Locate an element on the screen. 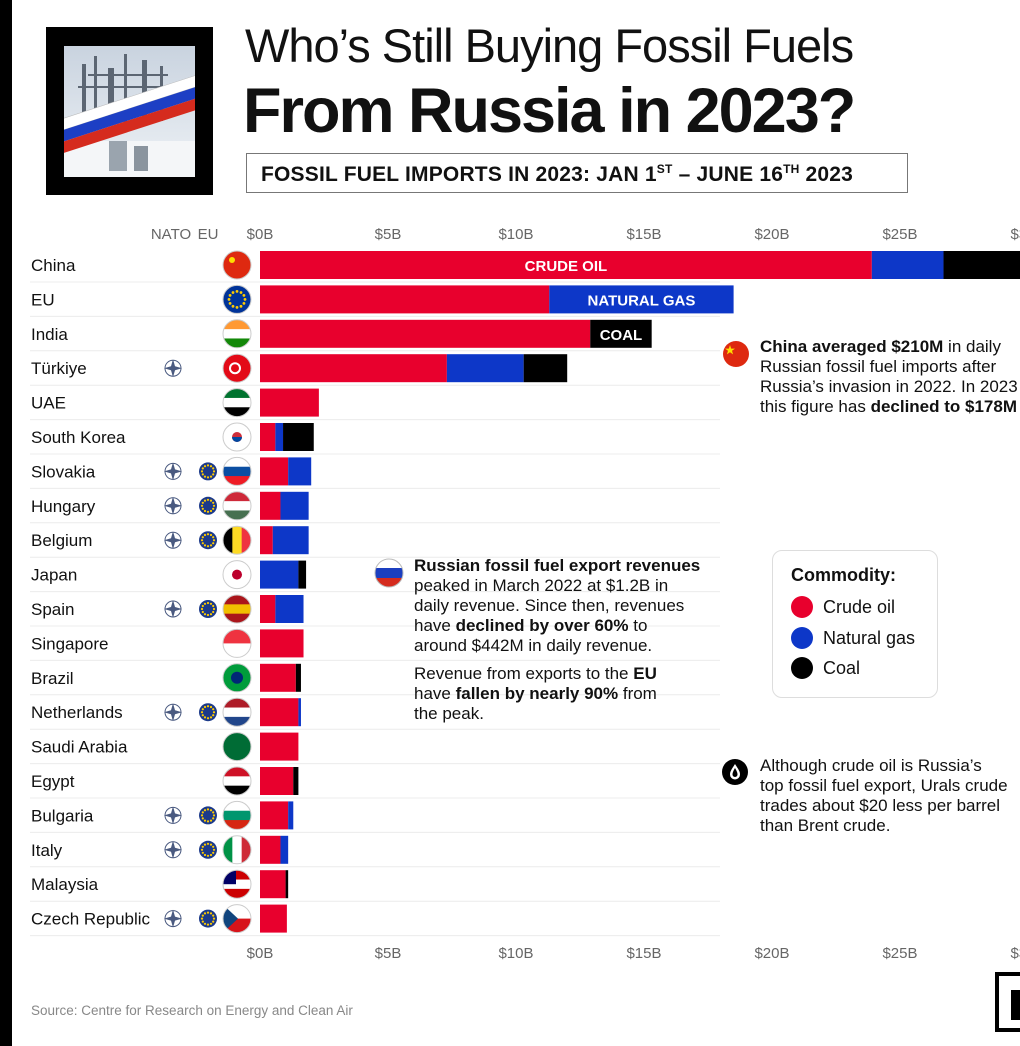 This screenshot has width=1020, height=1046. bar-japan-natural-gas is located at coordinates (279, 574).